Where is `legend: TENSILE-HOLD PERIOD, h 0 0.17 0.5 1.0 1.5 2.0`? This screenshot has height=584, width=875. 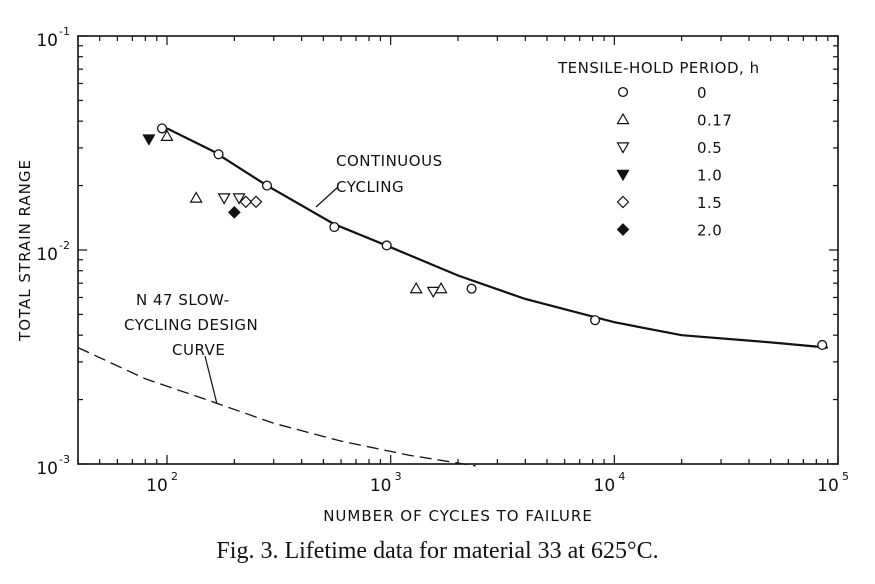
legend: TENSILE-HOLD PERIOD, h 0 0.17 0.5 1.0 1.5 2.0 is located at coordinates (658, 149).